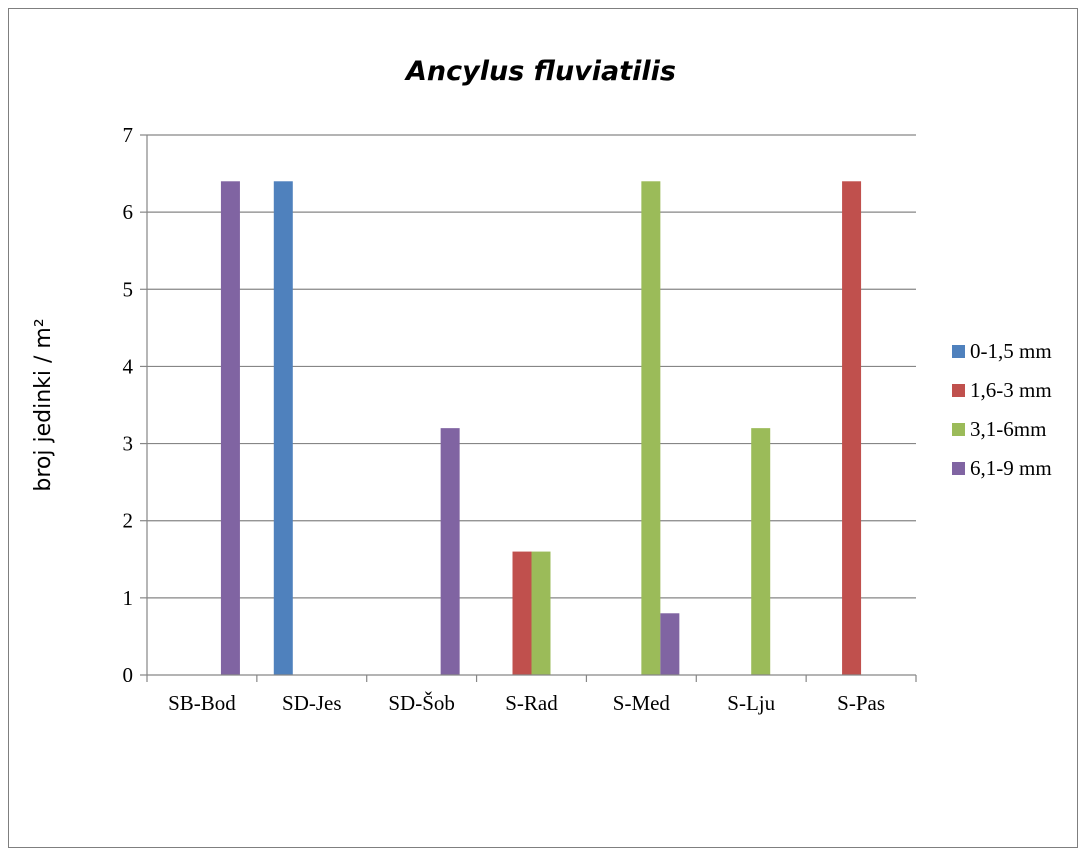  Describe the element at coordinates (540, 71) in the screenshot. I see `chart-title: Ancylus fluviatilis` at that location.